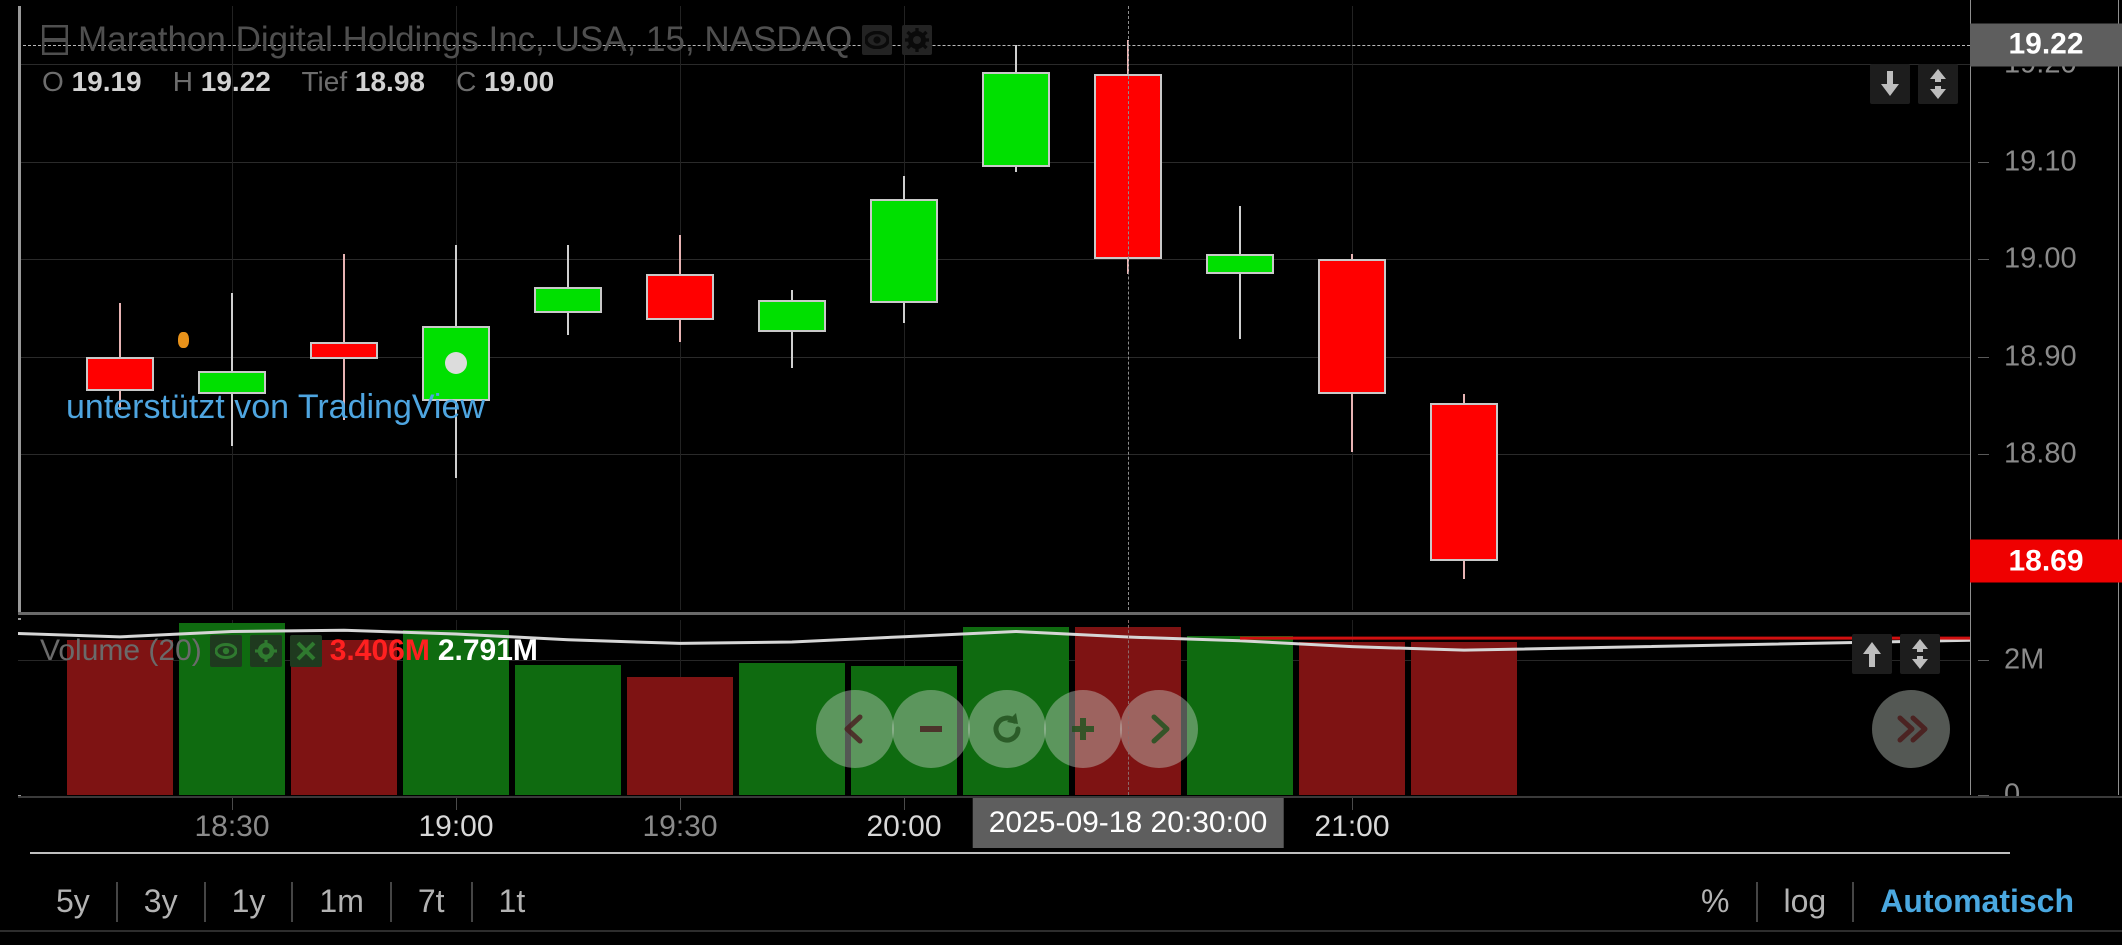 The height and width of the screenshot is (945, 2122). Describe the element at coordinates (182, 81) in the screenshot. I see `high-label: H` at that location.